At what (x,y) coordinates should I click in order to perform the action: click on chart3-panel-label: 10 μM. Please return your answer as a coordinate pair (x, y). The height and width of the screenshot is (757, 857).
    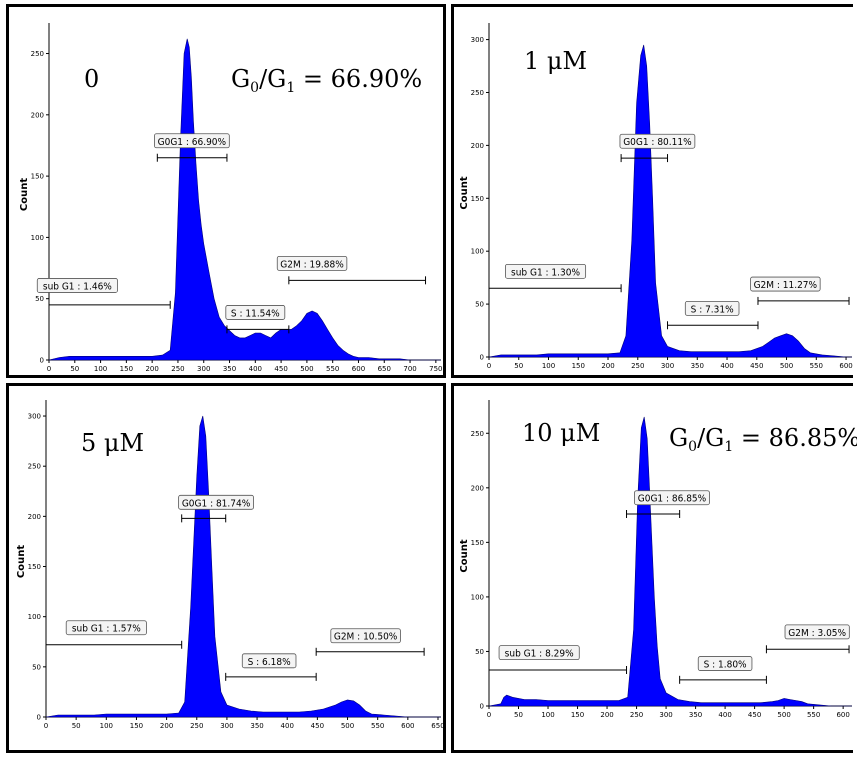
    Looking at the image, I should click on (561, 433).